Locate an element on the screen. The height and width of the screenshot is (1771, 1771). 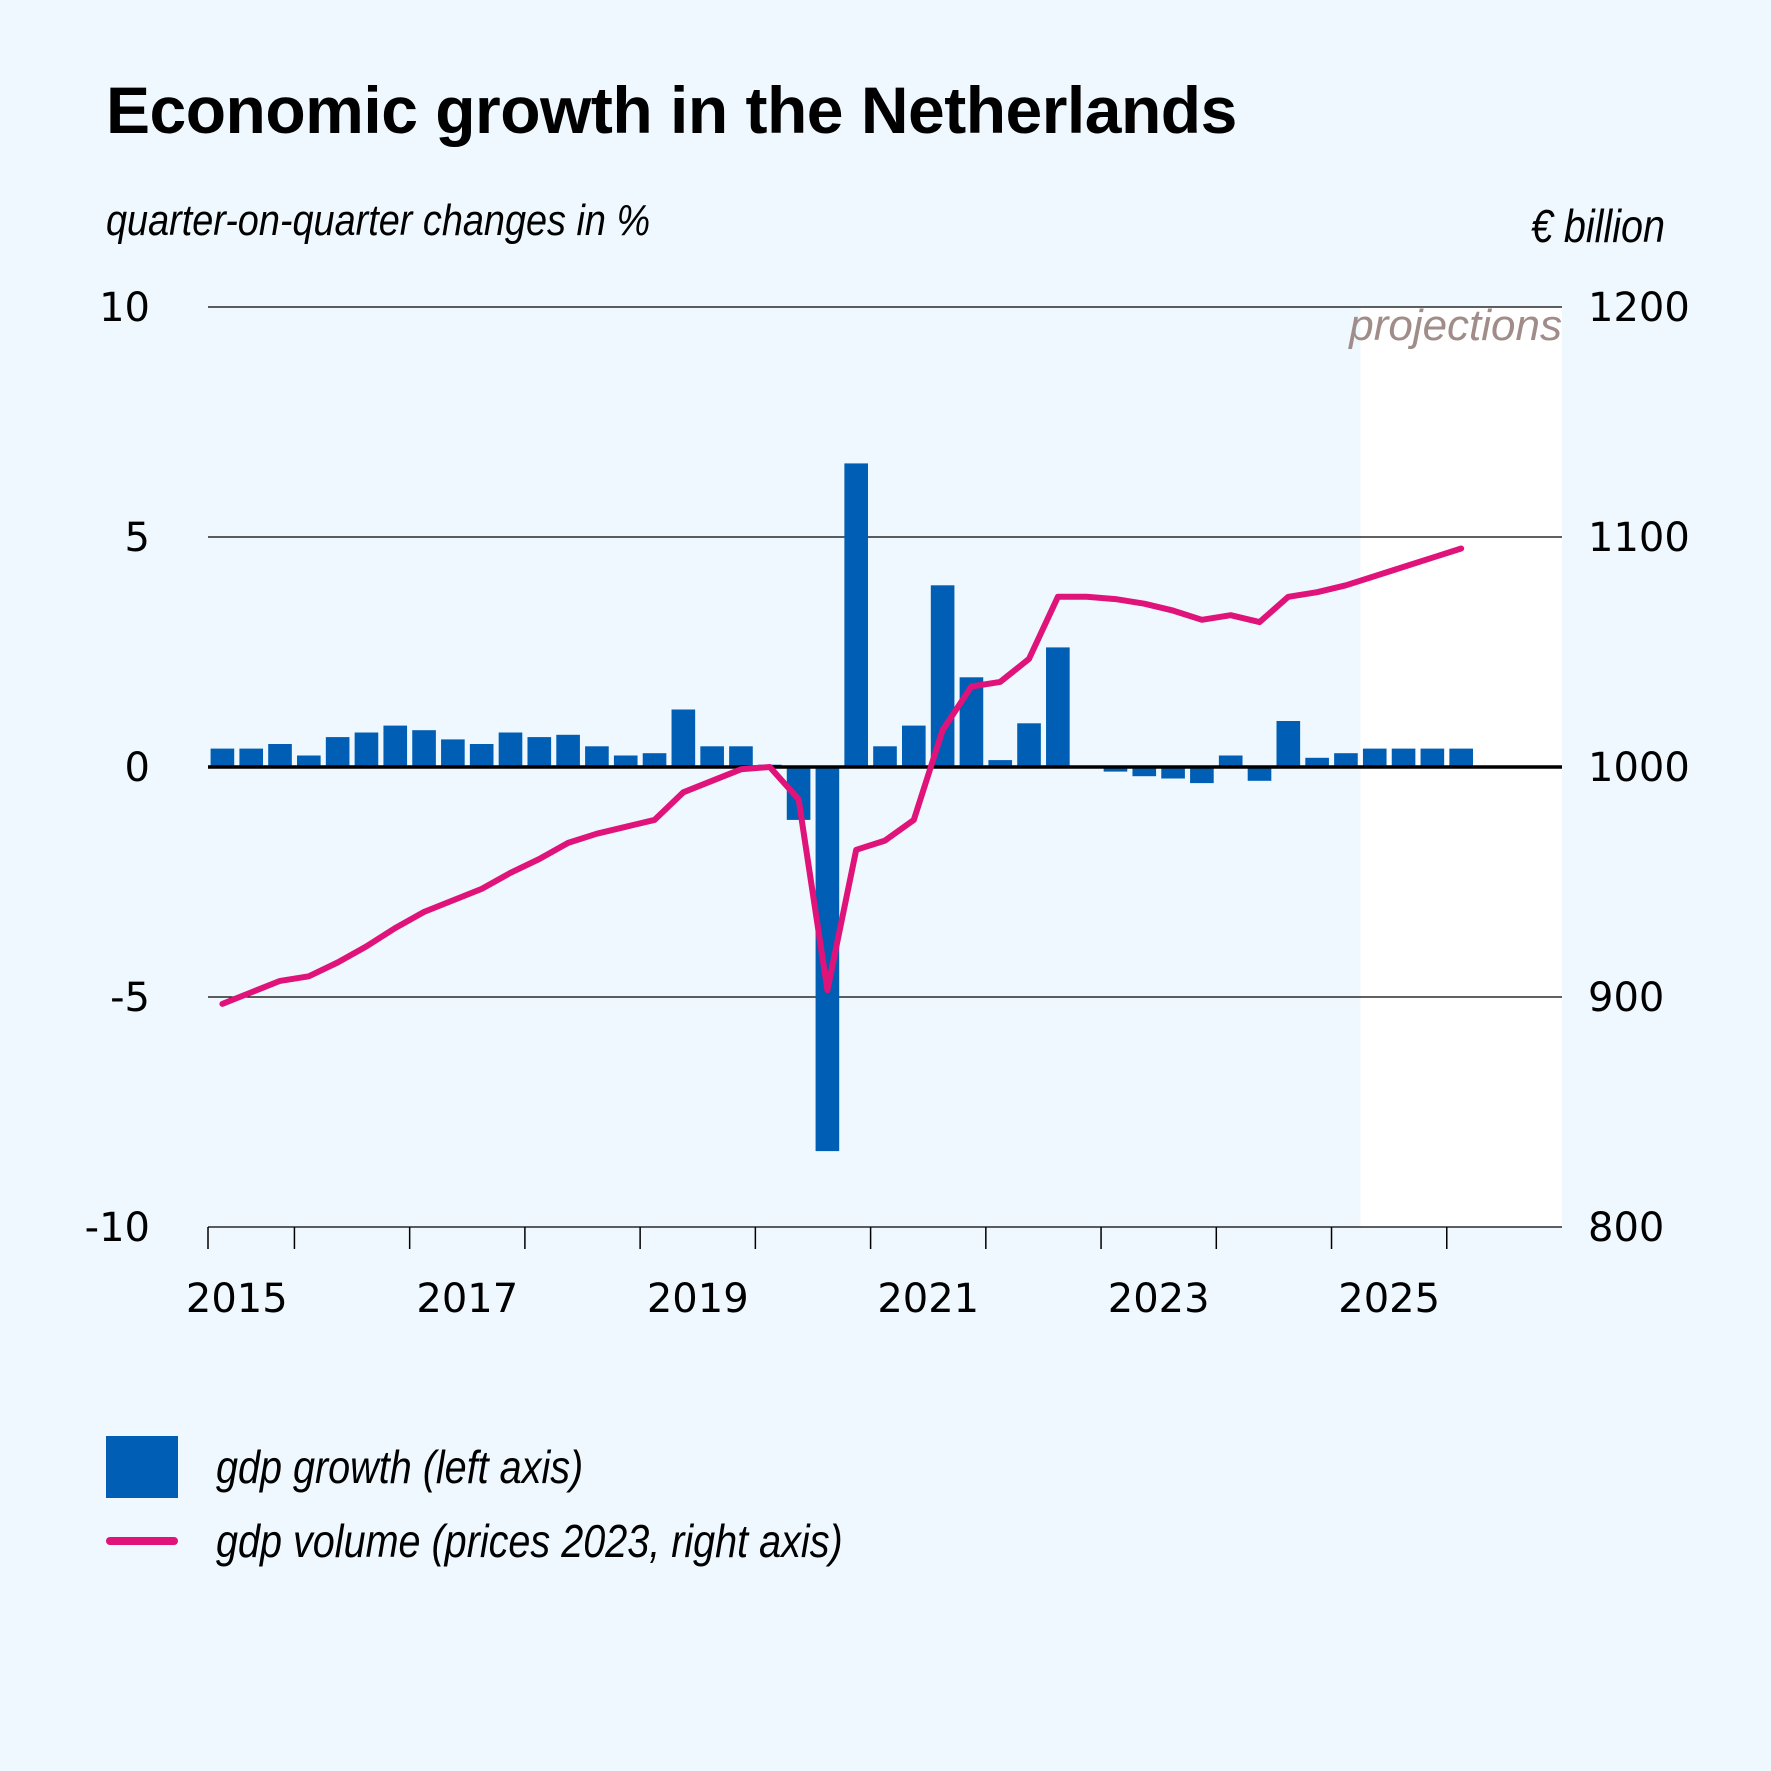
right-tick-label: 1000 is located at coordinates (1639, 768).